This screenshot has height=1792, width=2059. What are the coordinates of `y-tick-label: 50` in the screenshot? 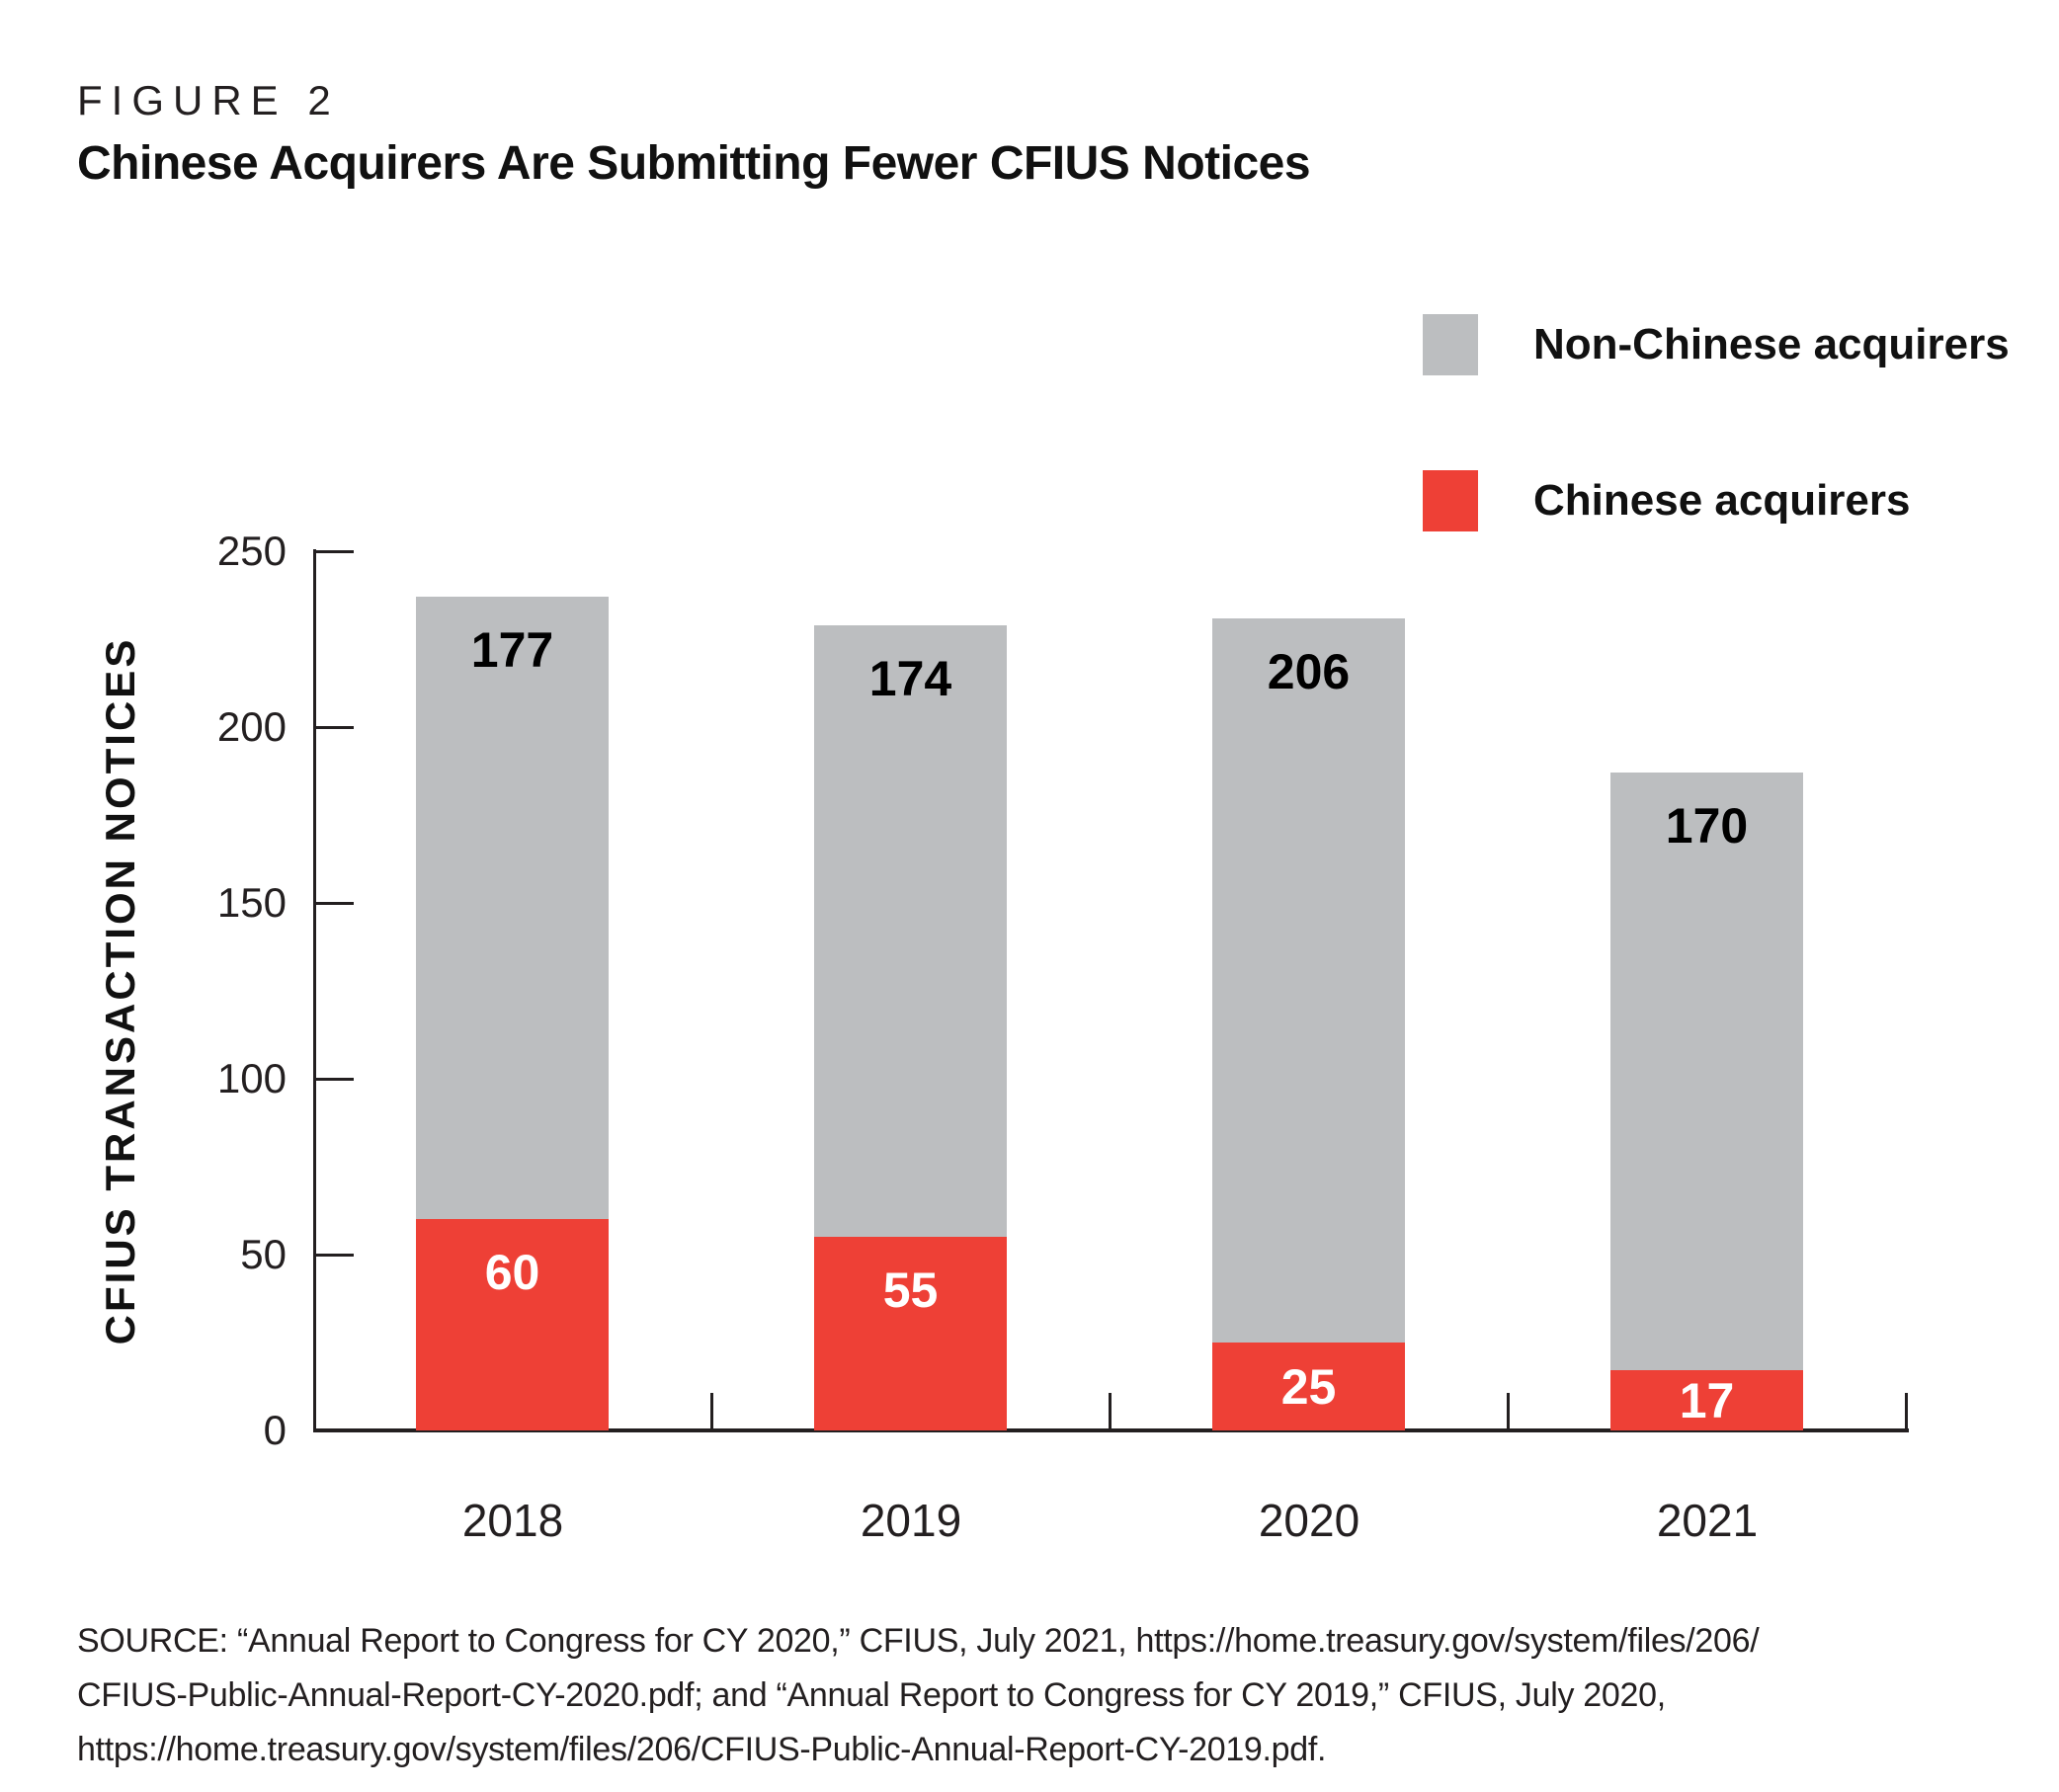 It's located at (263, 1254).